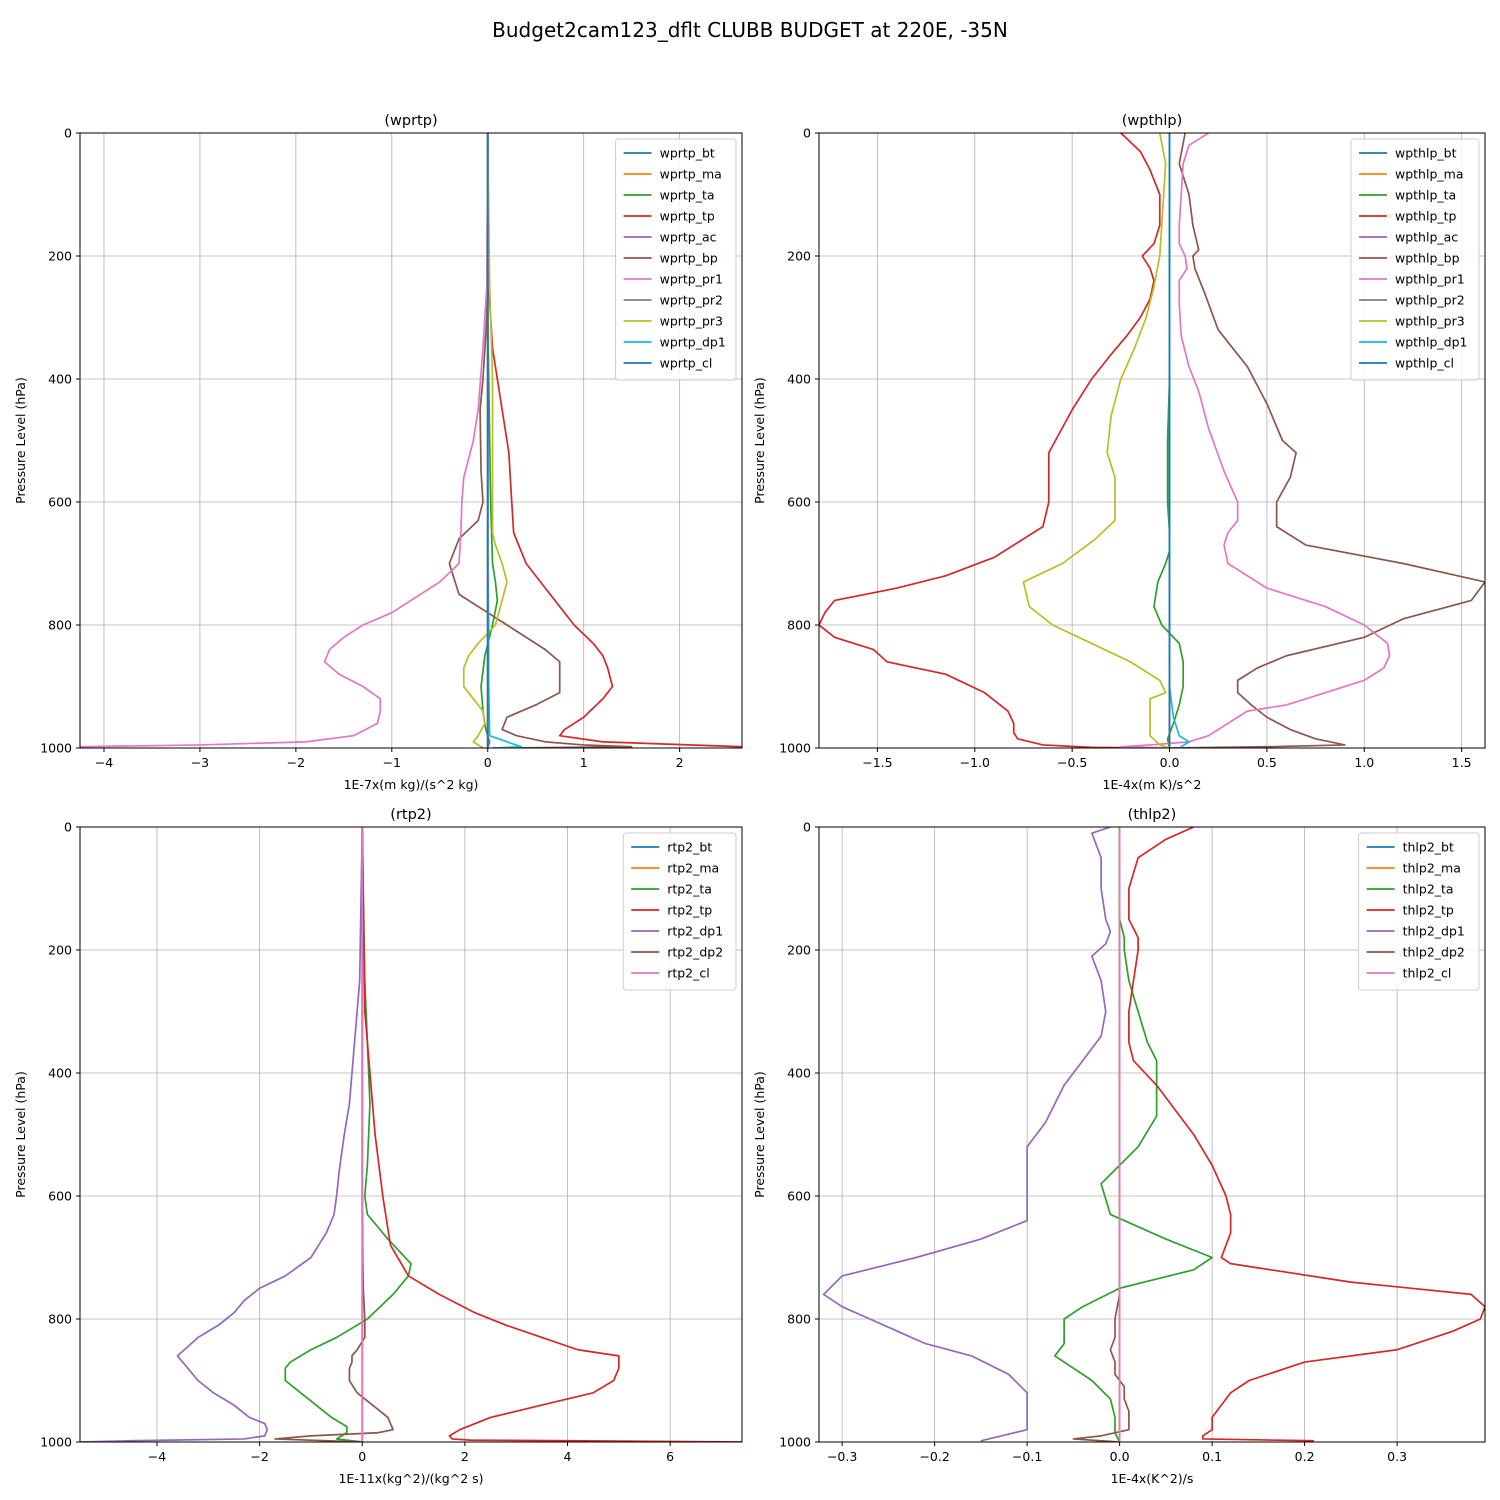 Image resolution: width=1500 pixels, height=1500 pixels. I want to click on legend-label: wpthlp_ta, so click(1425, 195).